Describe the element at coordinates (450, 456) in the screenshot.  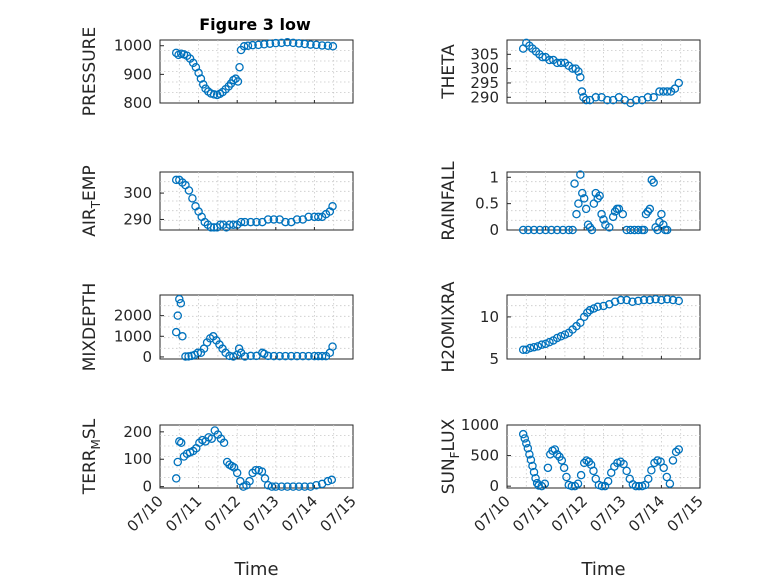
I see `y-axis-label: SUNFLUX` at that location.